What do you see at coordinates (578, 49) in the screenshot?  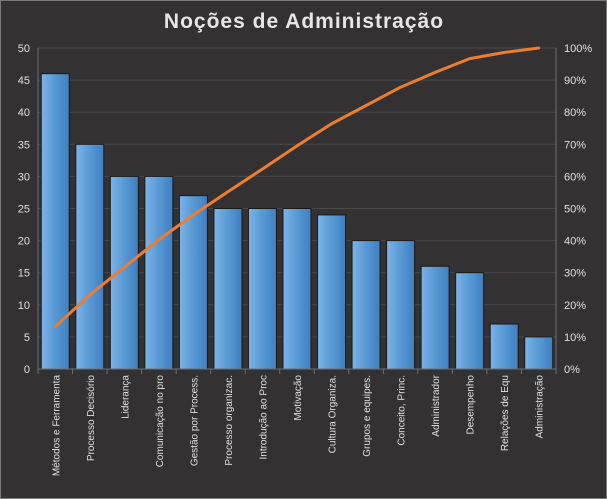 I see `y2-tick-label: 100%` at bounding box center [578, 49].